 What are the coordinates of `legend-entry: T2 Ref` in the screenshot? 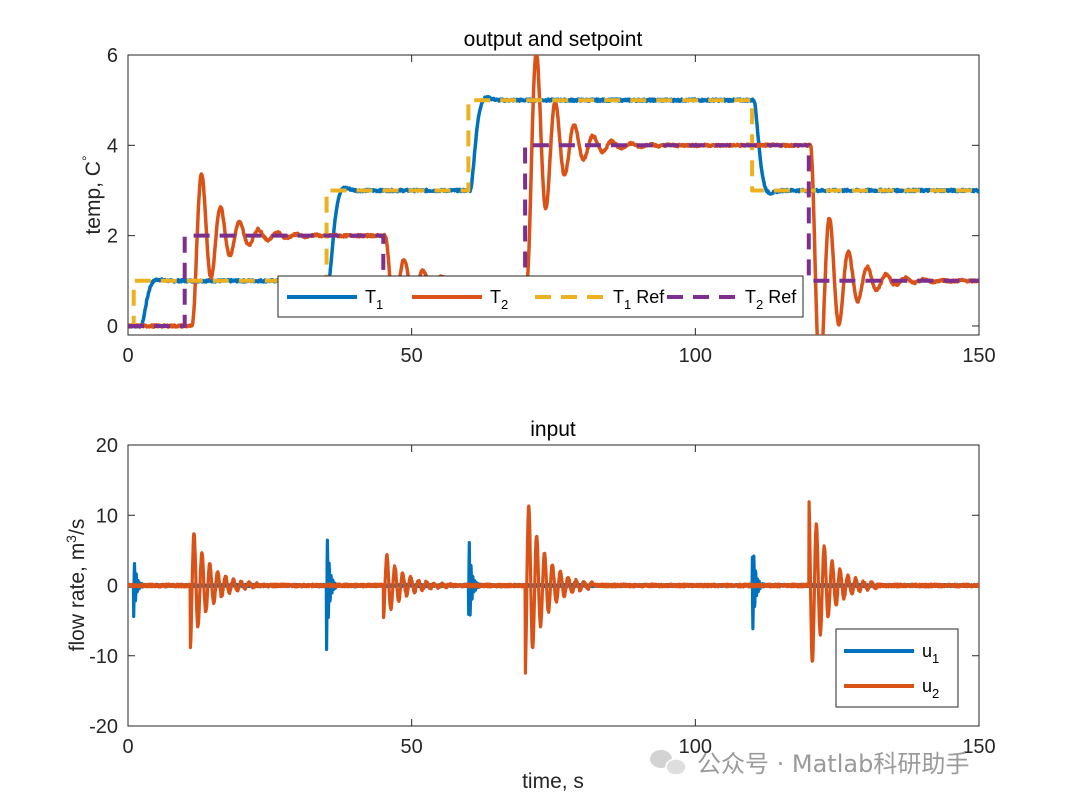 It's located at (732, 299).